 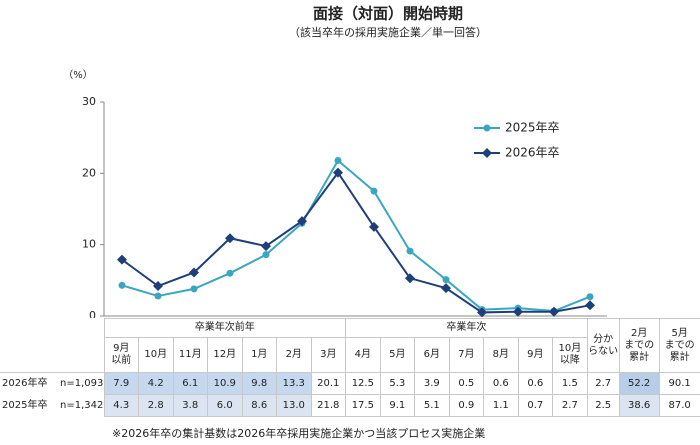 I want to click on value-cell: 12.5, so click(x=363, y=383).